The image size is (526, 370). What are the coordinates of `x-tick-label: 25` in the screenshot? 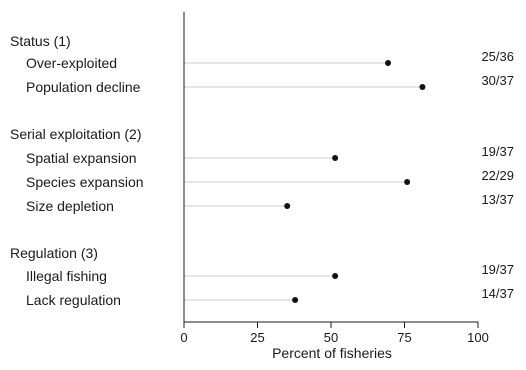 It's located at (257, 337).